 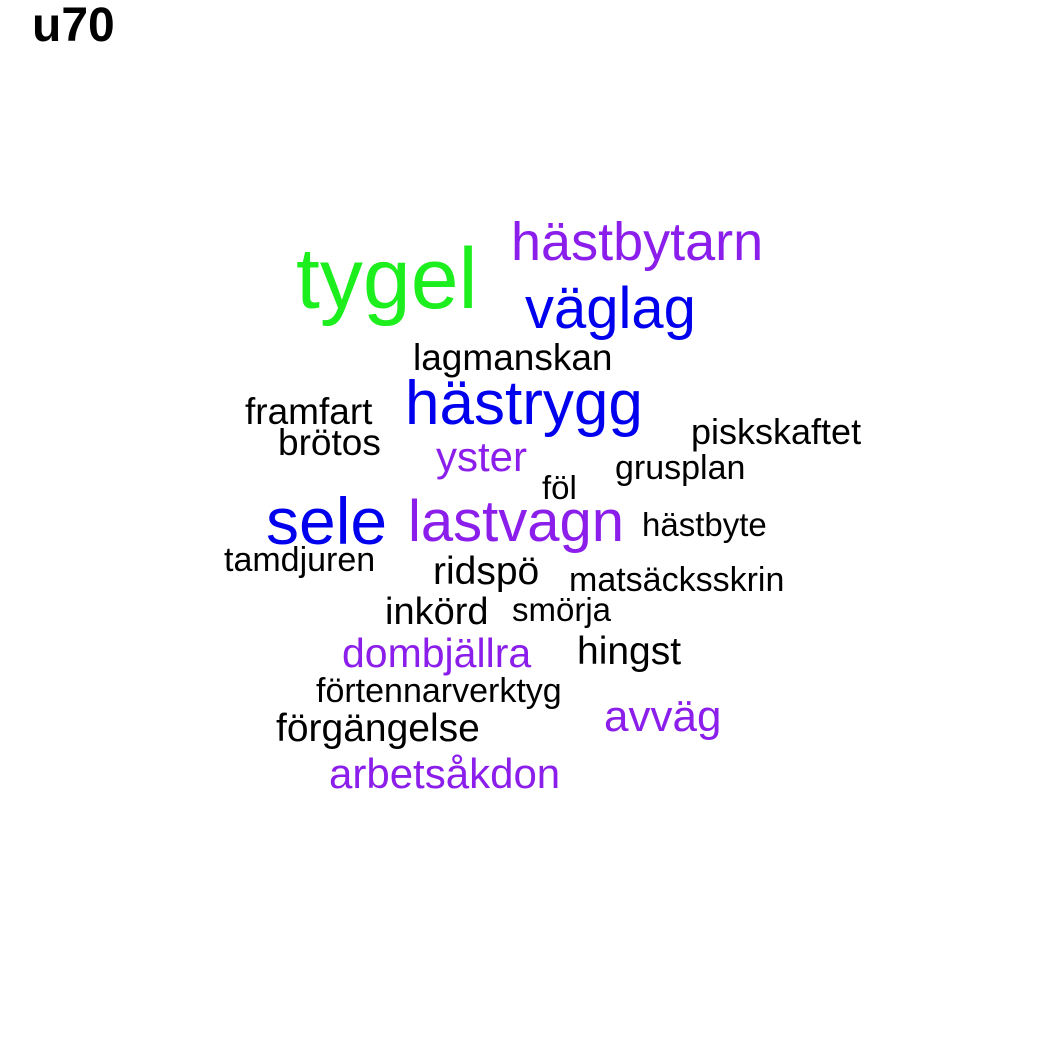 What do you see at coordinates (610, 308) in the screenshot?
I see `word-vaglag: väglag` at bounding box center [610, 308].